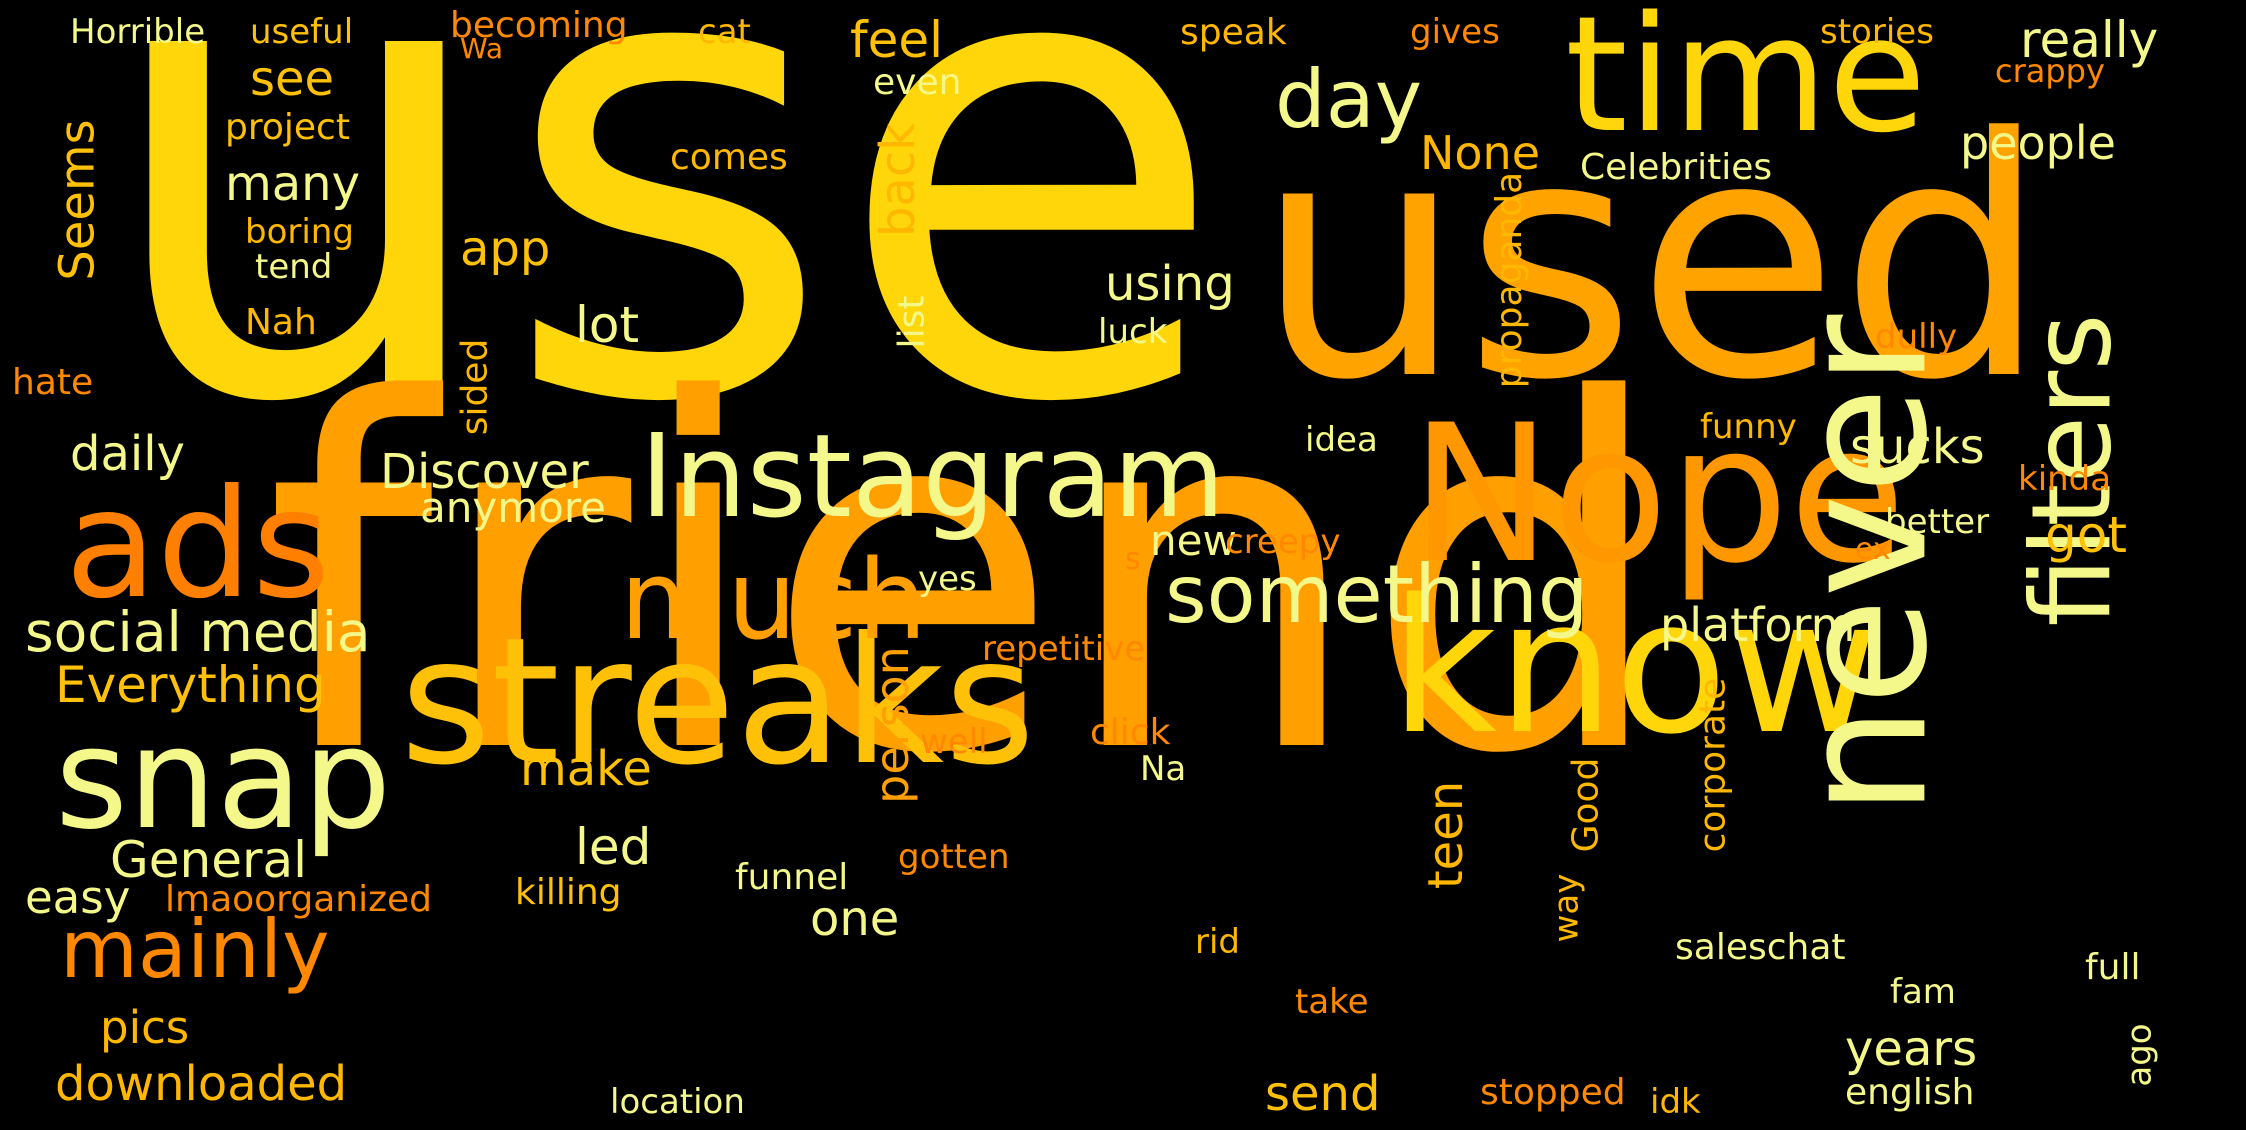 This screenshot has height=1130, width=2246. I want to click on word-mainly: mainly, so click(195, 949).